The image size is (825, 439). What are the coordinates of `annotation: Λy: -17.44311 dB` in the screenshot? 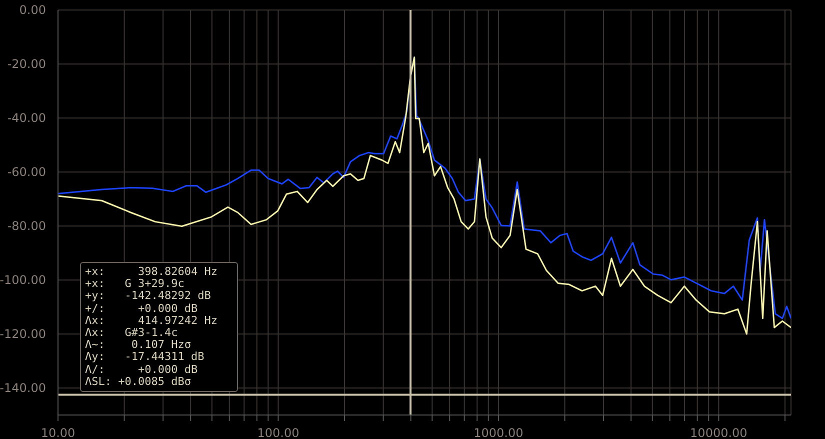 It's located at (145, 357).